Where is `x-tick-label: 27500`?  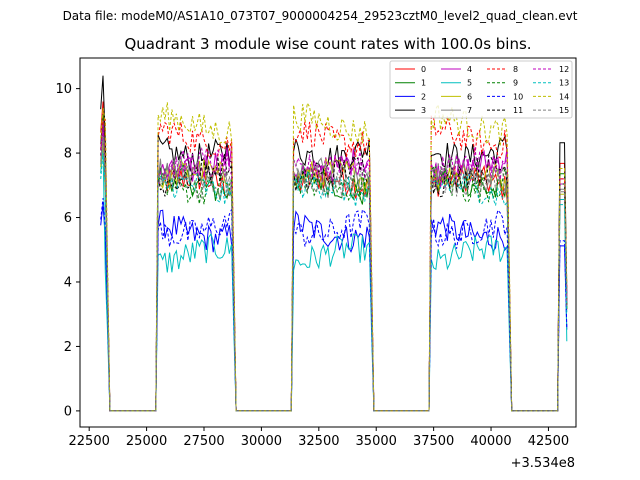 x-tick-label: 27500 is located at coordinates (203, 441).